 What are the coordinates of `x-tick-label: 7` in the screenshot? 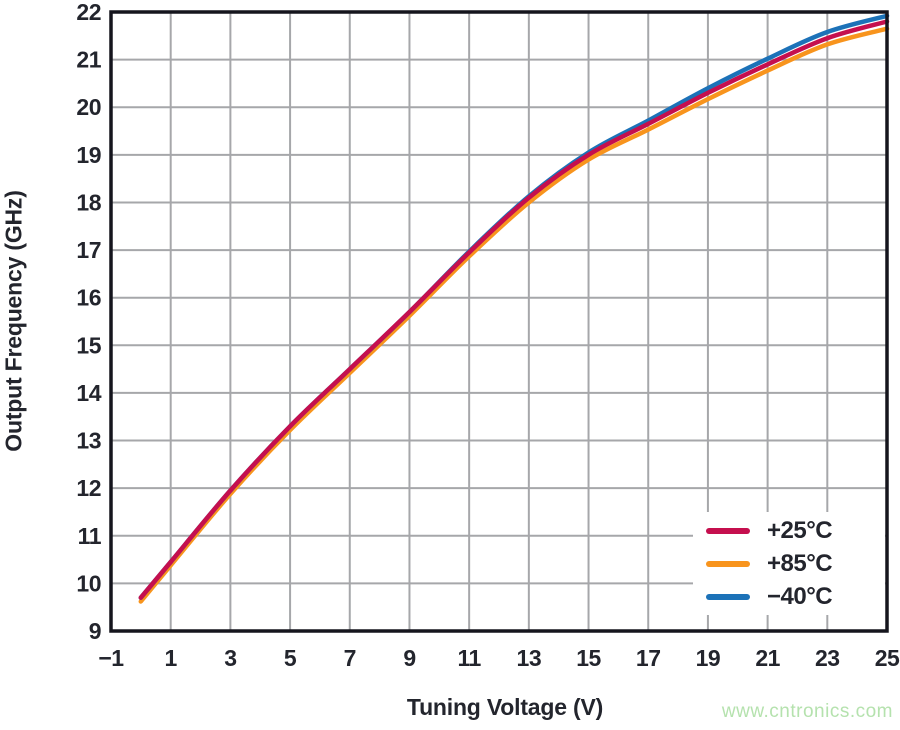 It's located at (350, 658).